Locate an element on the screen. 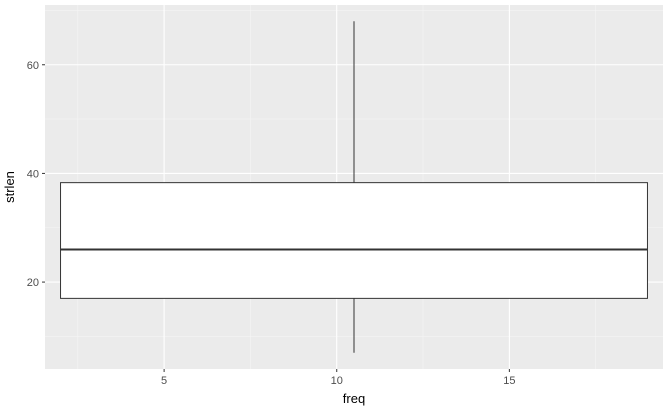  x-axis-title: freq is located at coordinates (354, 398).